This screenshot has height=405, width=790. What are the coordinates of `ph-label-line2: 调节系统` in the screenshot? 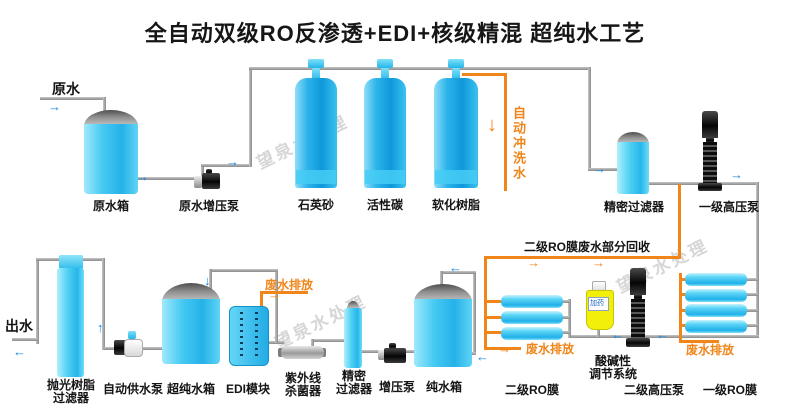 It's located at (612, 374).